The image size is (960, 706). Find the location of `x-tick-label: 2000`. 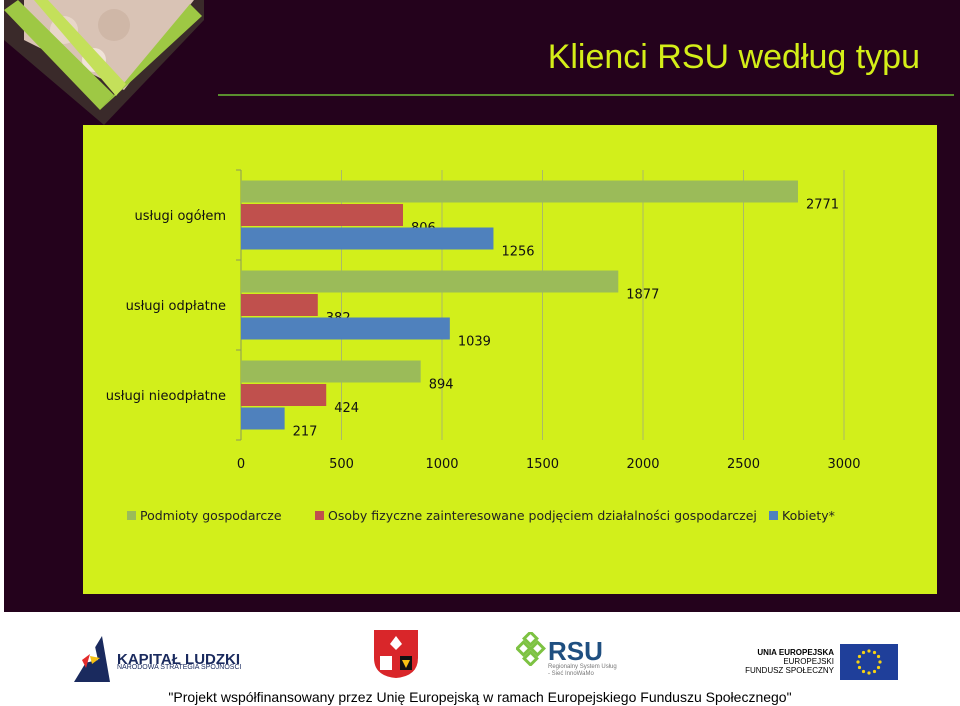

x-tick-label: 2000 is located at coordinates (642, 464).